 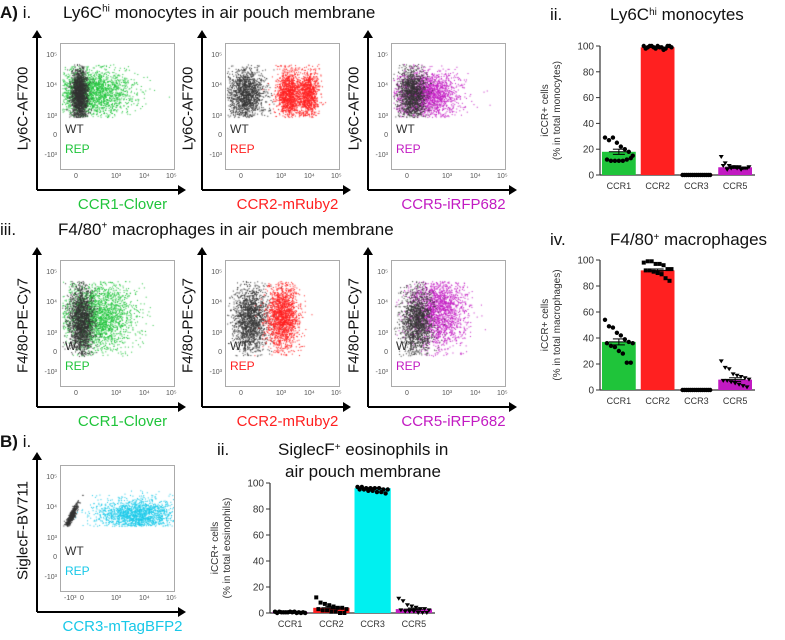 I want to click on y-tick-label: -10³, so click(x=50, y=577).